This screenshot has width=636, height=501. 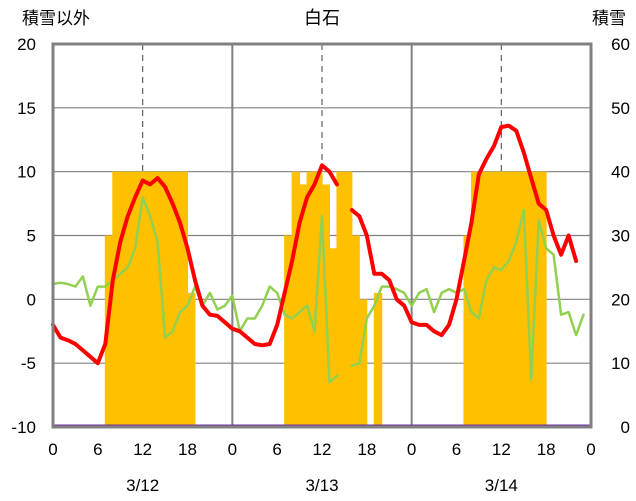 What do you see at coordinates (501, 485) in the screenshot?
I see `date-label: 3/14` at bounding box center [501, 485].